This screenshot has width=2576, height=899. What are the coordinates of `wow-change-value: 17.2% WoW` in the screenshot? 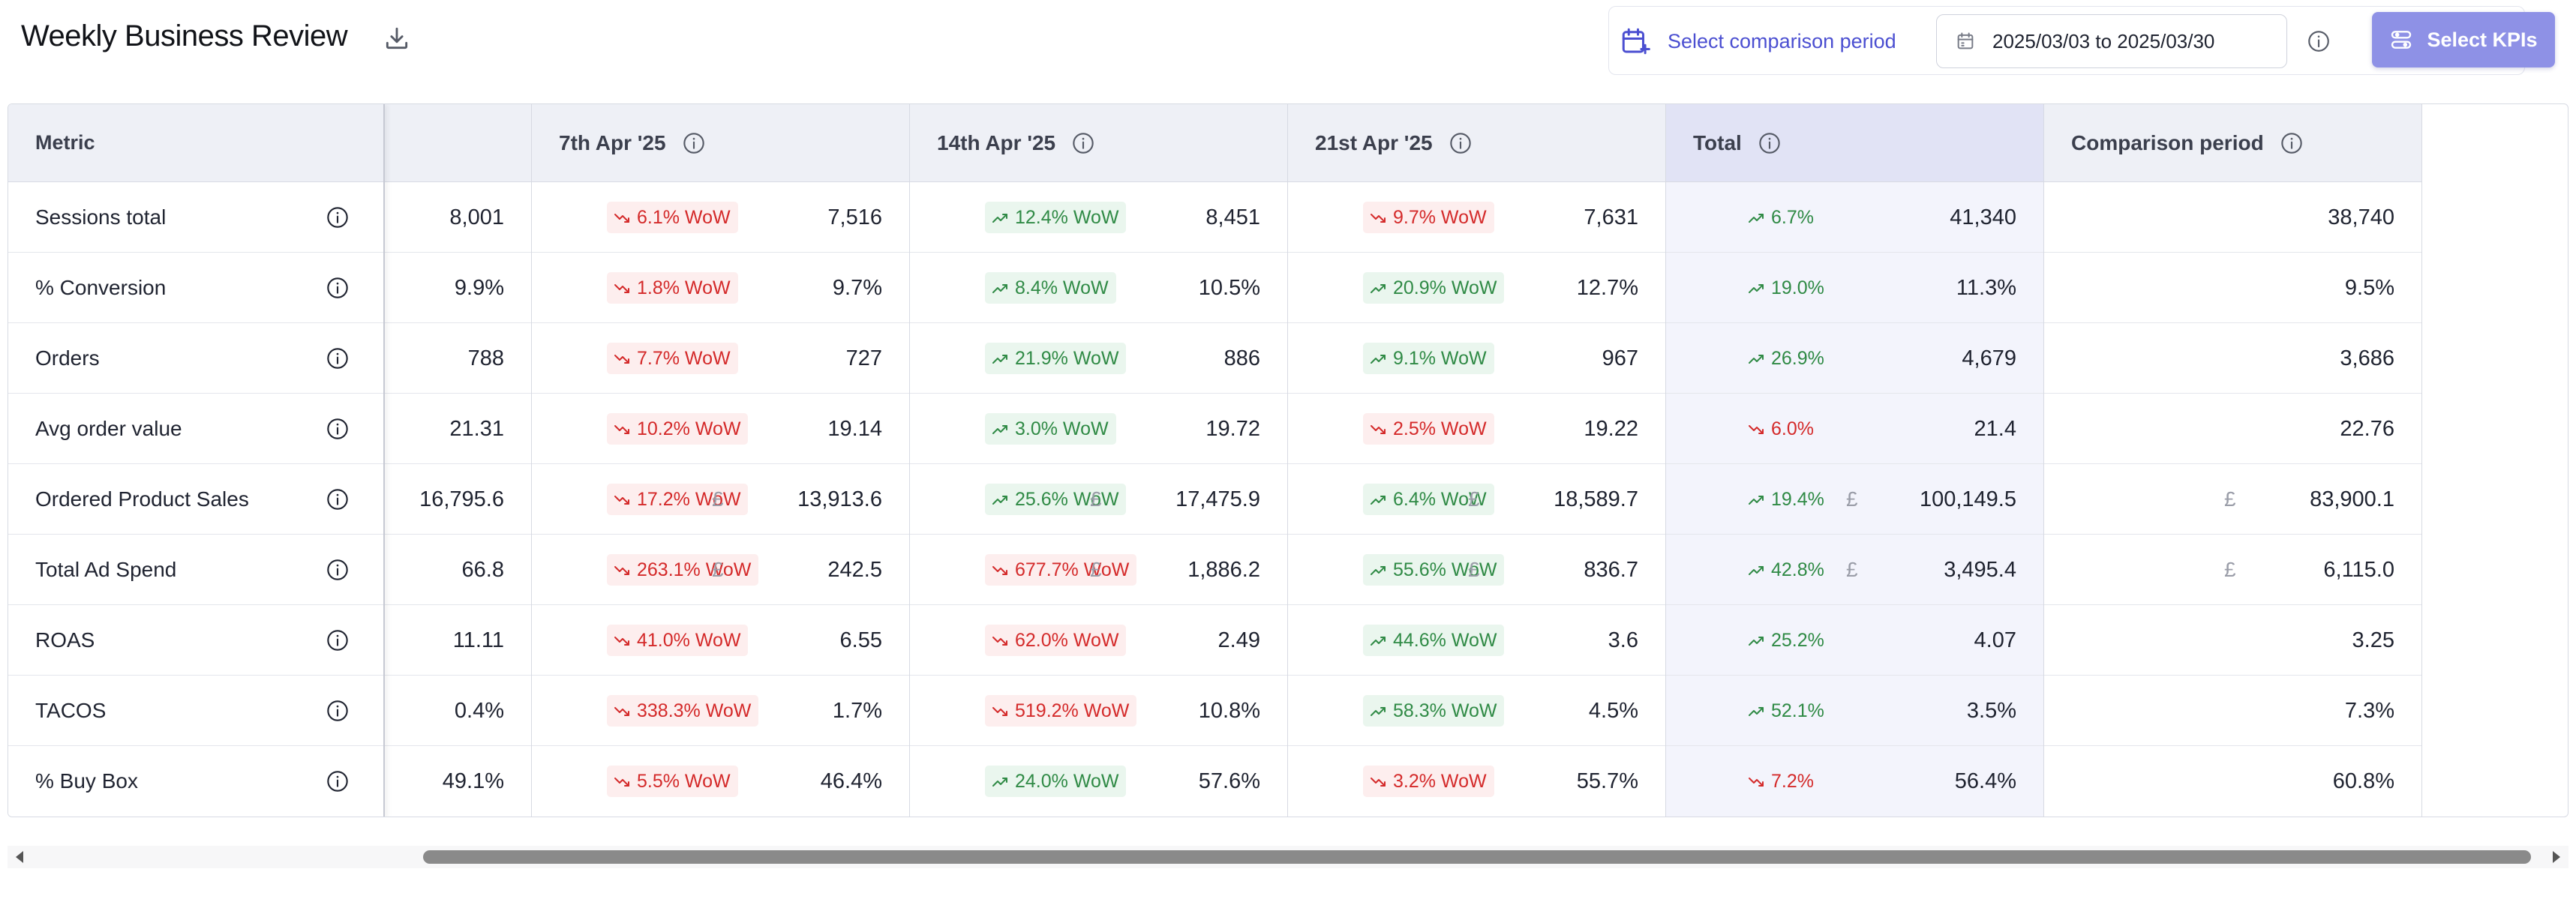 It's located at (689, 499).